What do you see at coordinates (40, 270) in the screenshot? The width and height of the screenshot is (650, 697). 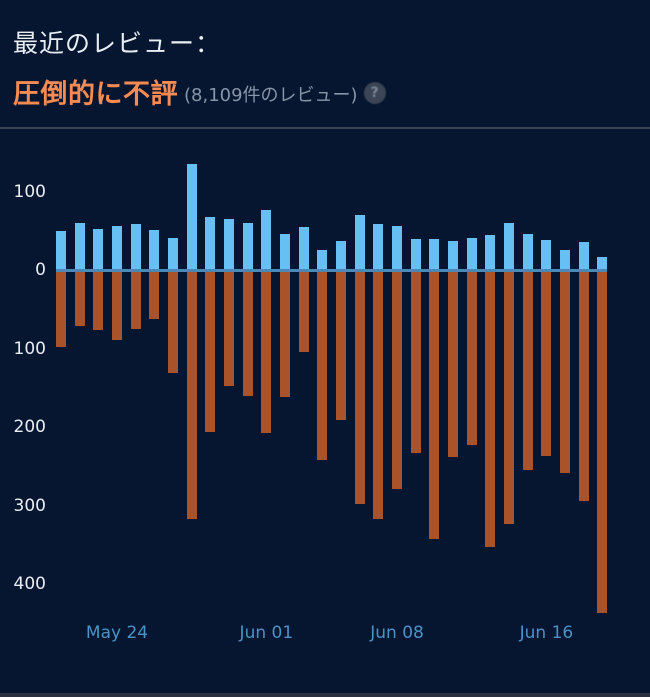 I see `y-tick-label: 0` at bounding box center [40, 270].